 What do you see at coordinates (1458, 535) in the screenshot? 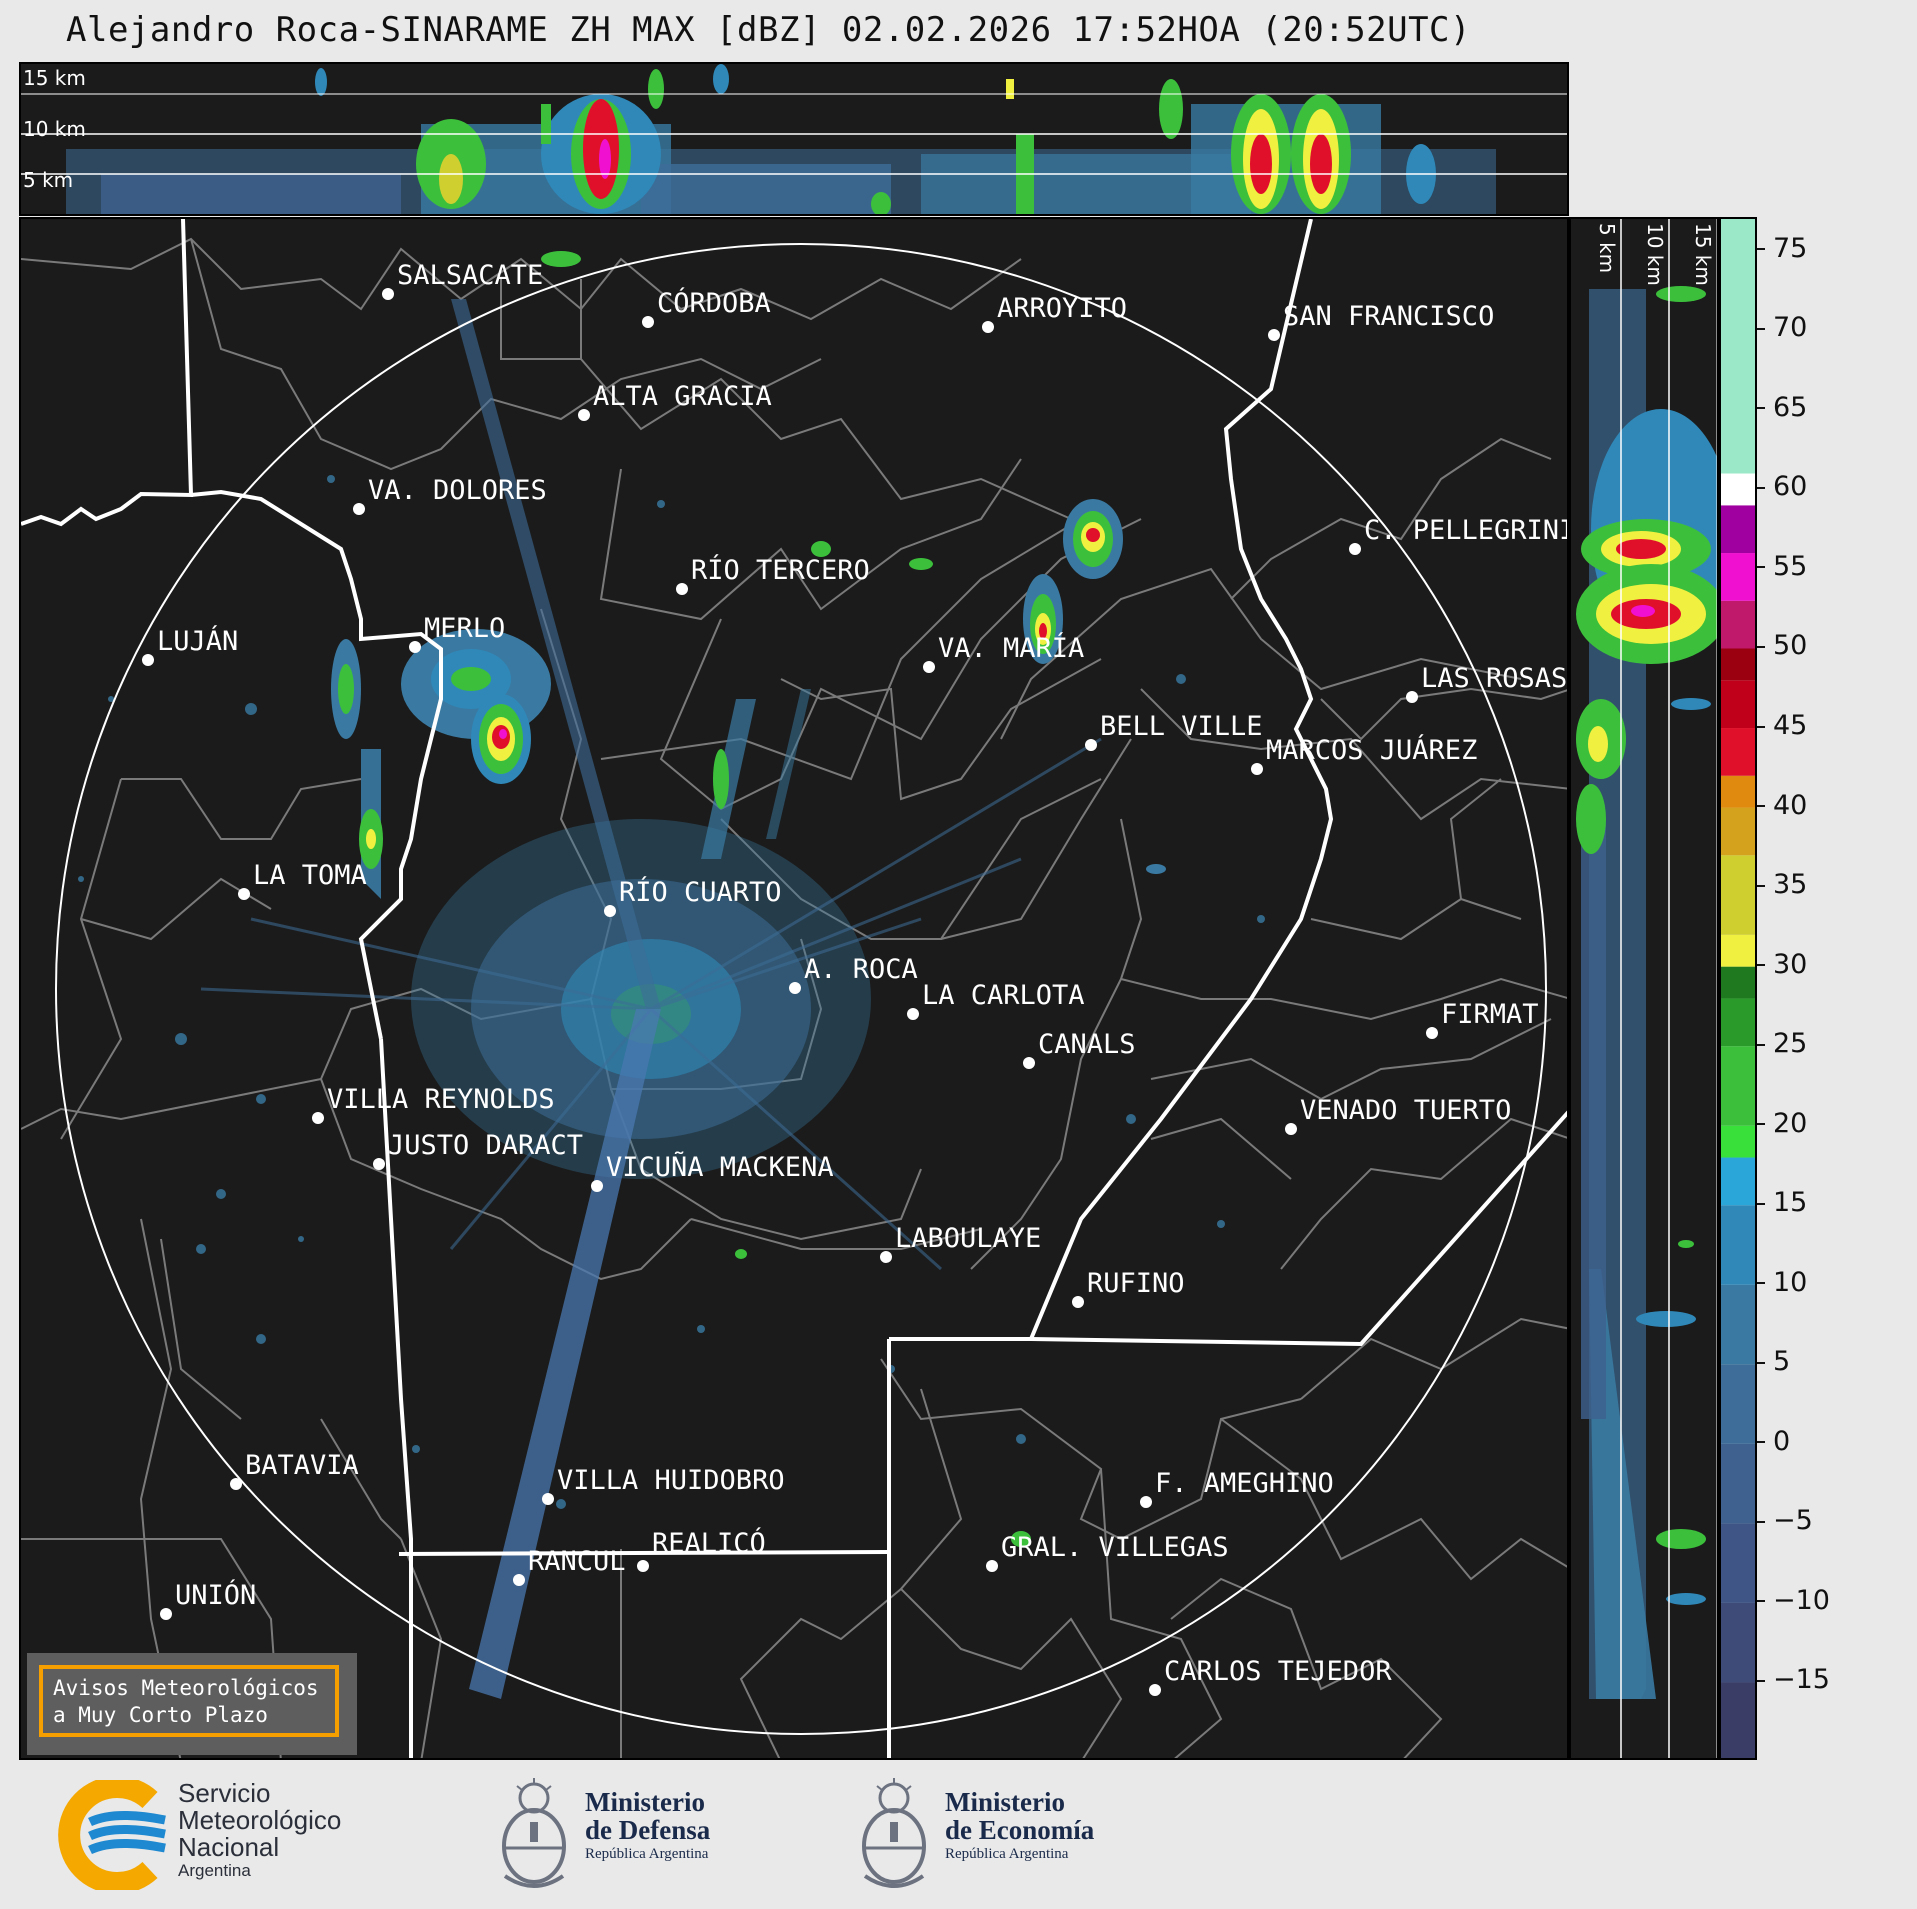
I see `city-c-pellegrini: C. PELLEGRINI` at bounding box center [1458, 535].